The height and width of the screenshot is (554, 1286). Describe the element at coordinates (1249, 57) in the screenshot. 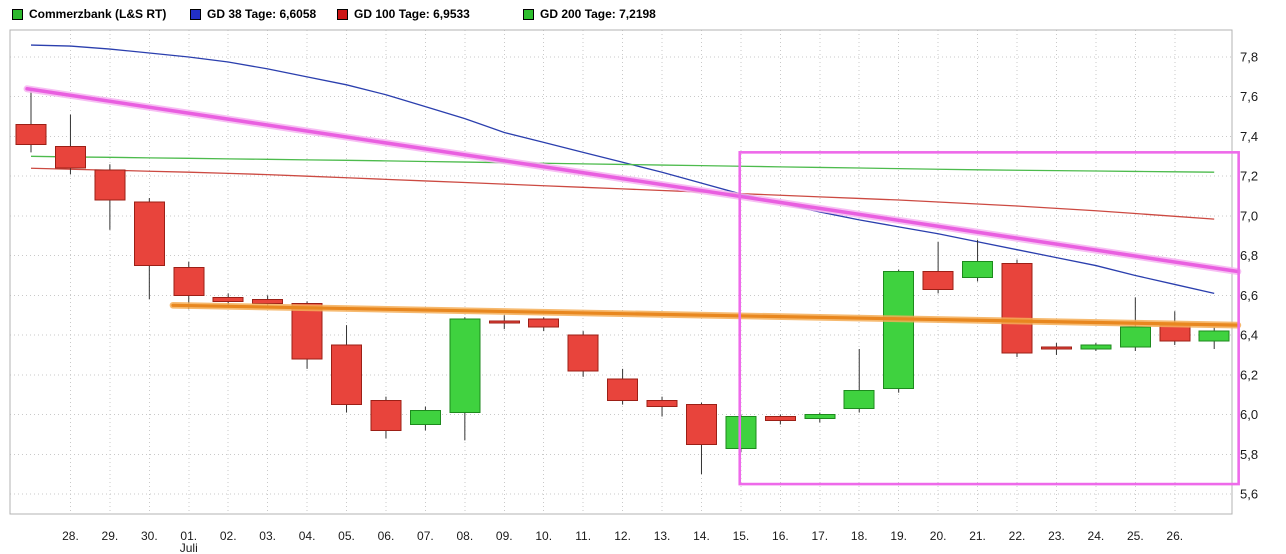

I see `y-axis-tick-label: 7,8` at that location.